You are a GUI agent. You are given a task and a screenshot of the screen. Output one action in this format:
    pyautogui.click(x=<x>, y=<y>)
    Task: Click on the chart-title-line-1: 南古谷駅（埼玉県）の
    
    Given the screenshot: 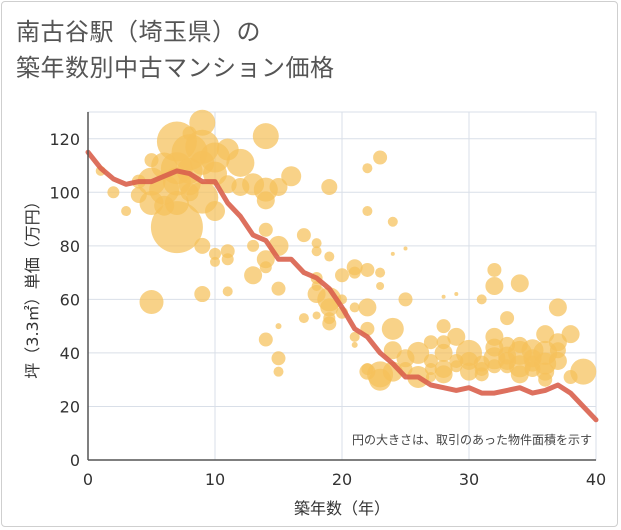 What is the action you would take?
    pyautogui.click(x=138, y=32)
    